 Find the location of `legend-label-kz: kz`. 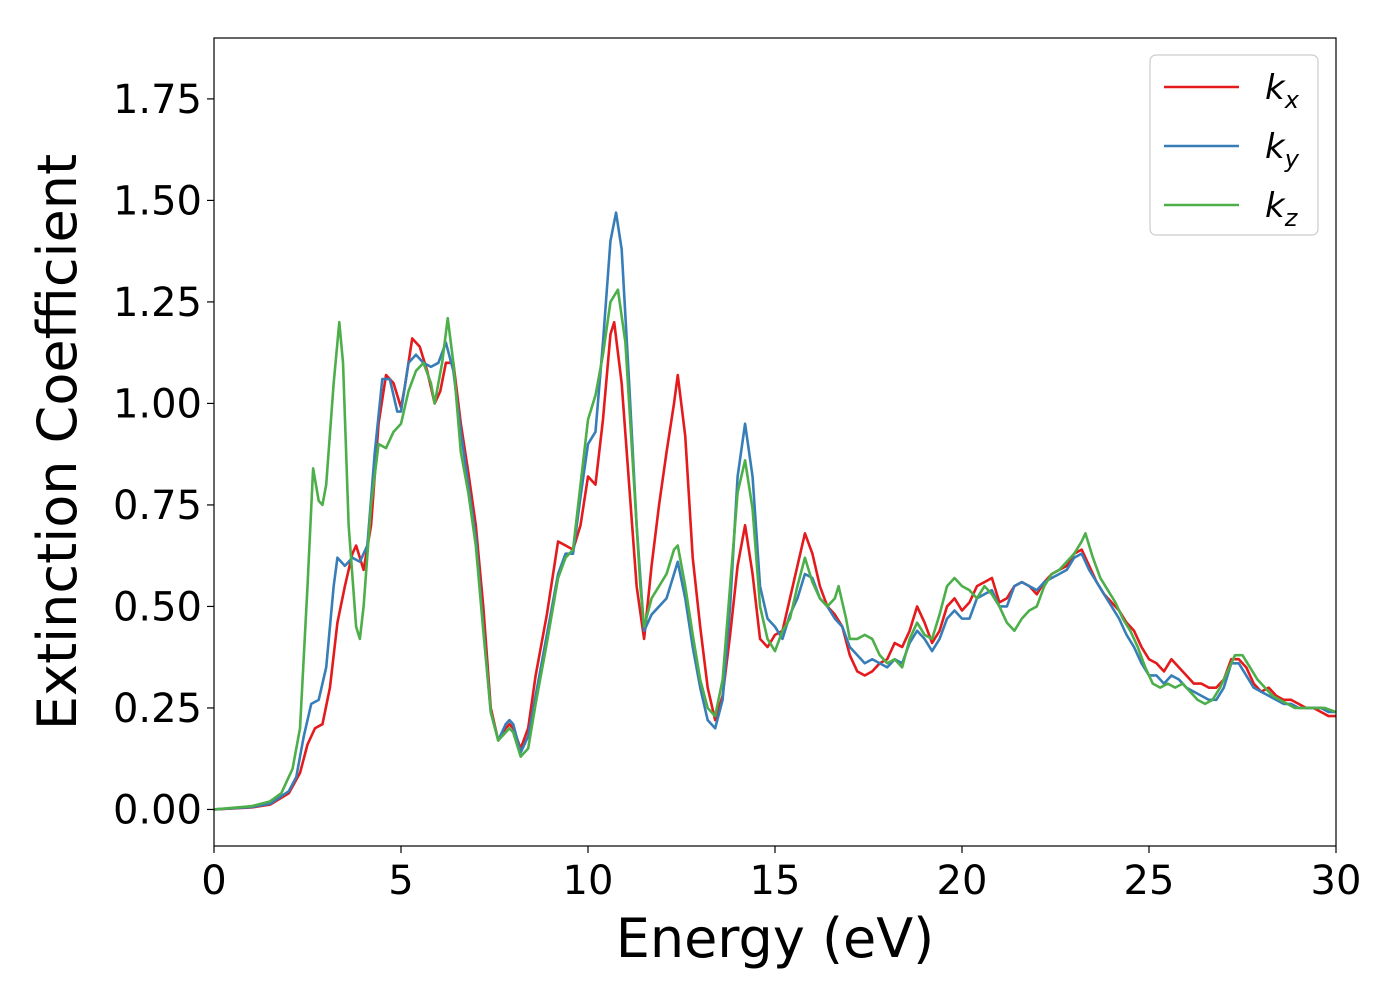

legend-label-kz: kz is located at coordinates (1282, 209).